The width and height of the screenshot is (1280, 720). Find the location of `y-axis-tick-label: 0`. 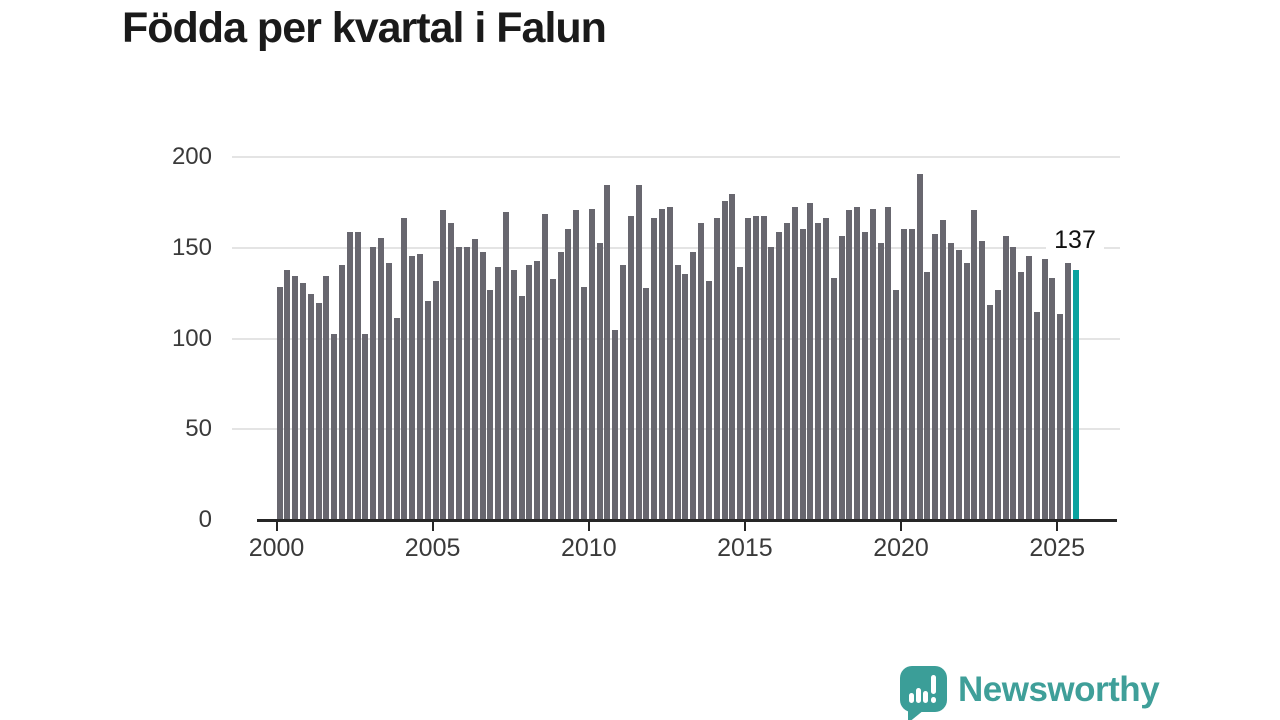

y-axis-tick-label: 0 is located at coordinates (205, 519).